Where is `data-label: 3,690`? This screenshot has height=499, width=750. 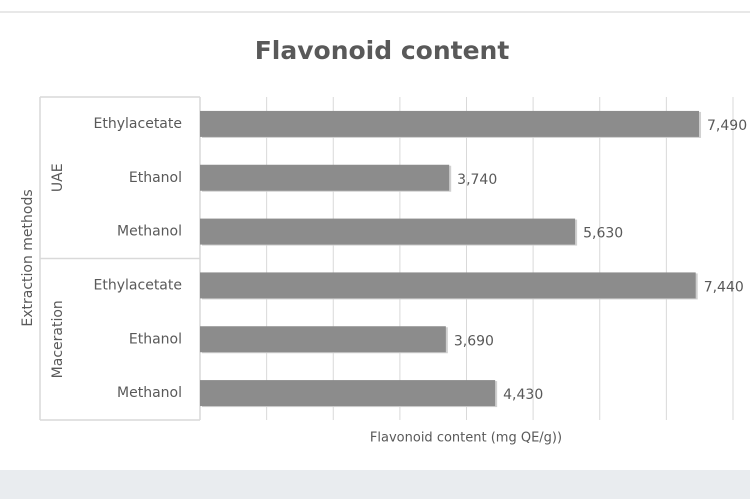 data-label: 3,690 is located at coordinates (474, 341).